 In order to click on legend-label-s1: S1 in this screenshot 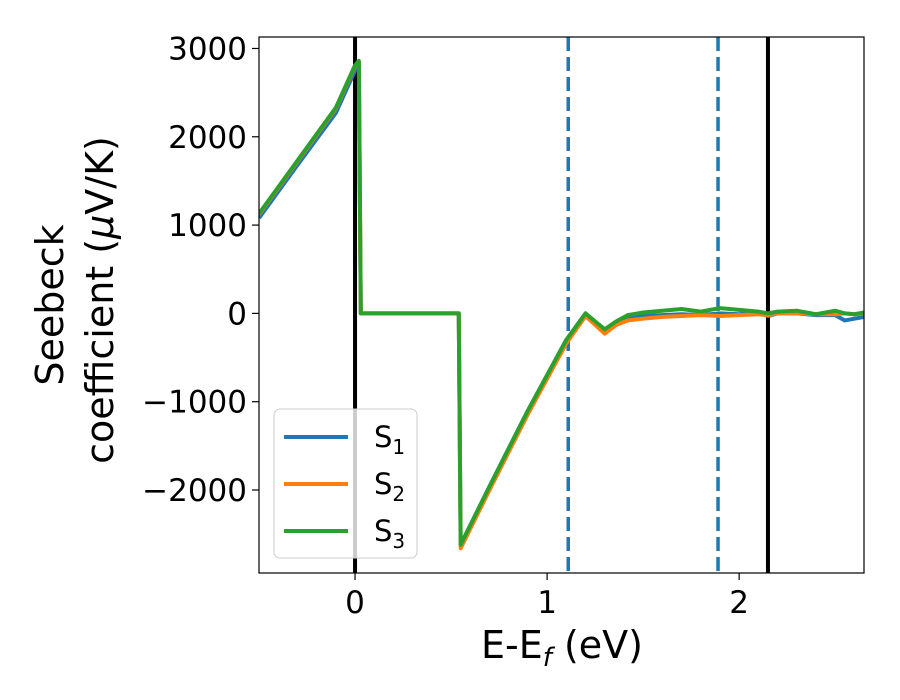, I will do `click(389, 439)`.